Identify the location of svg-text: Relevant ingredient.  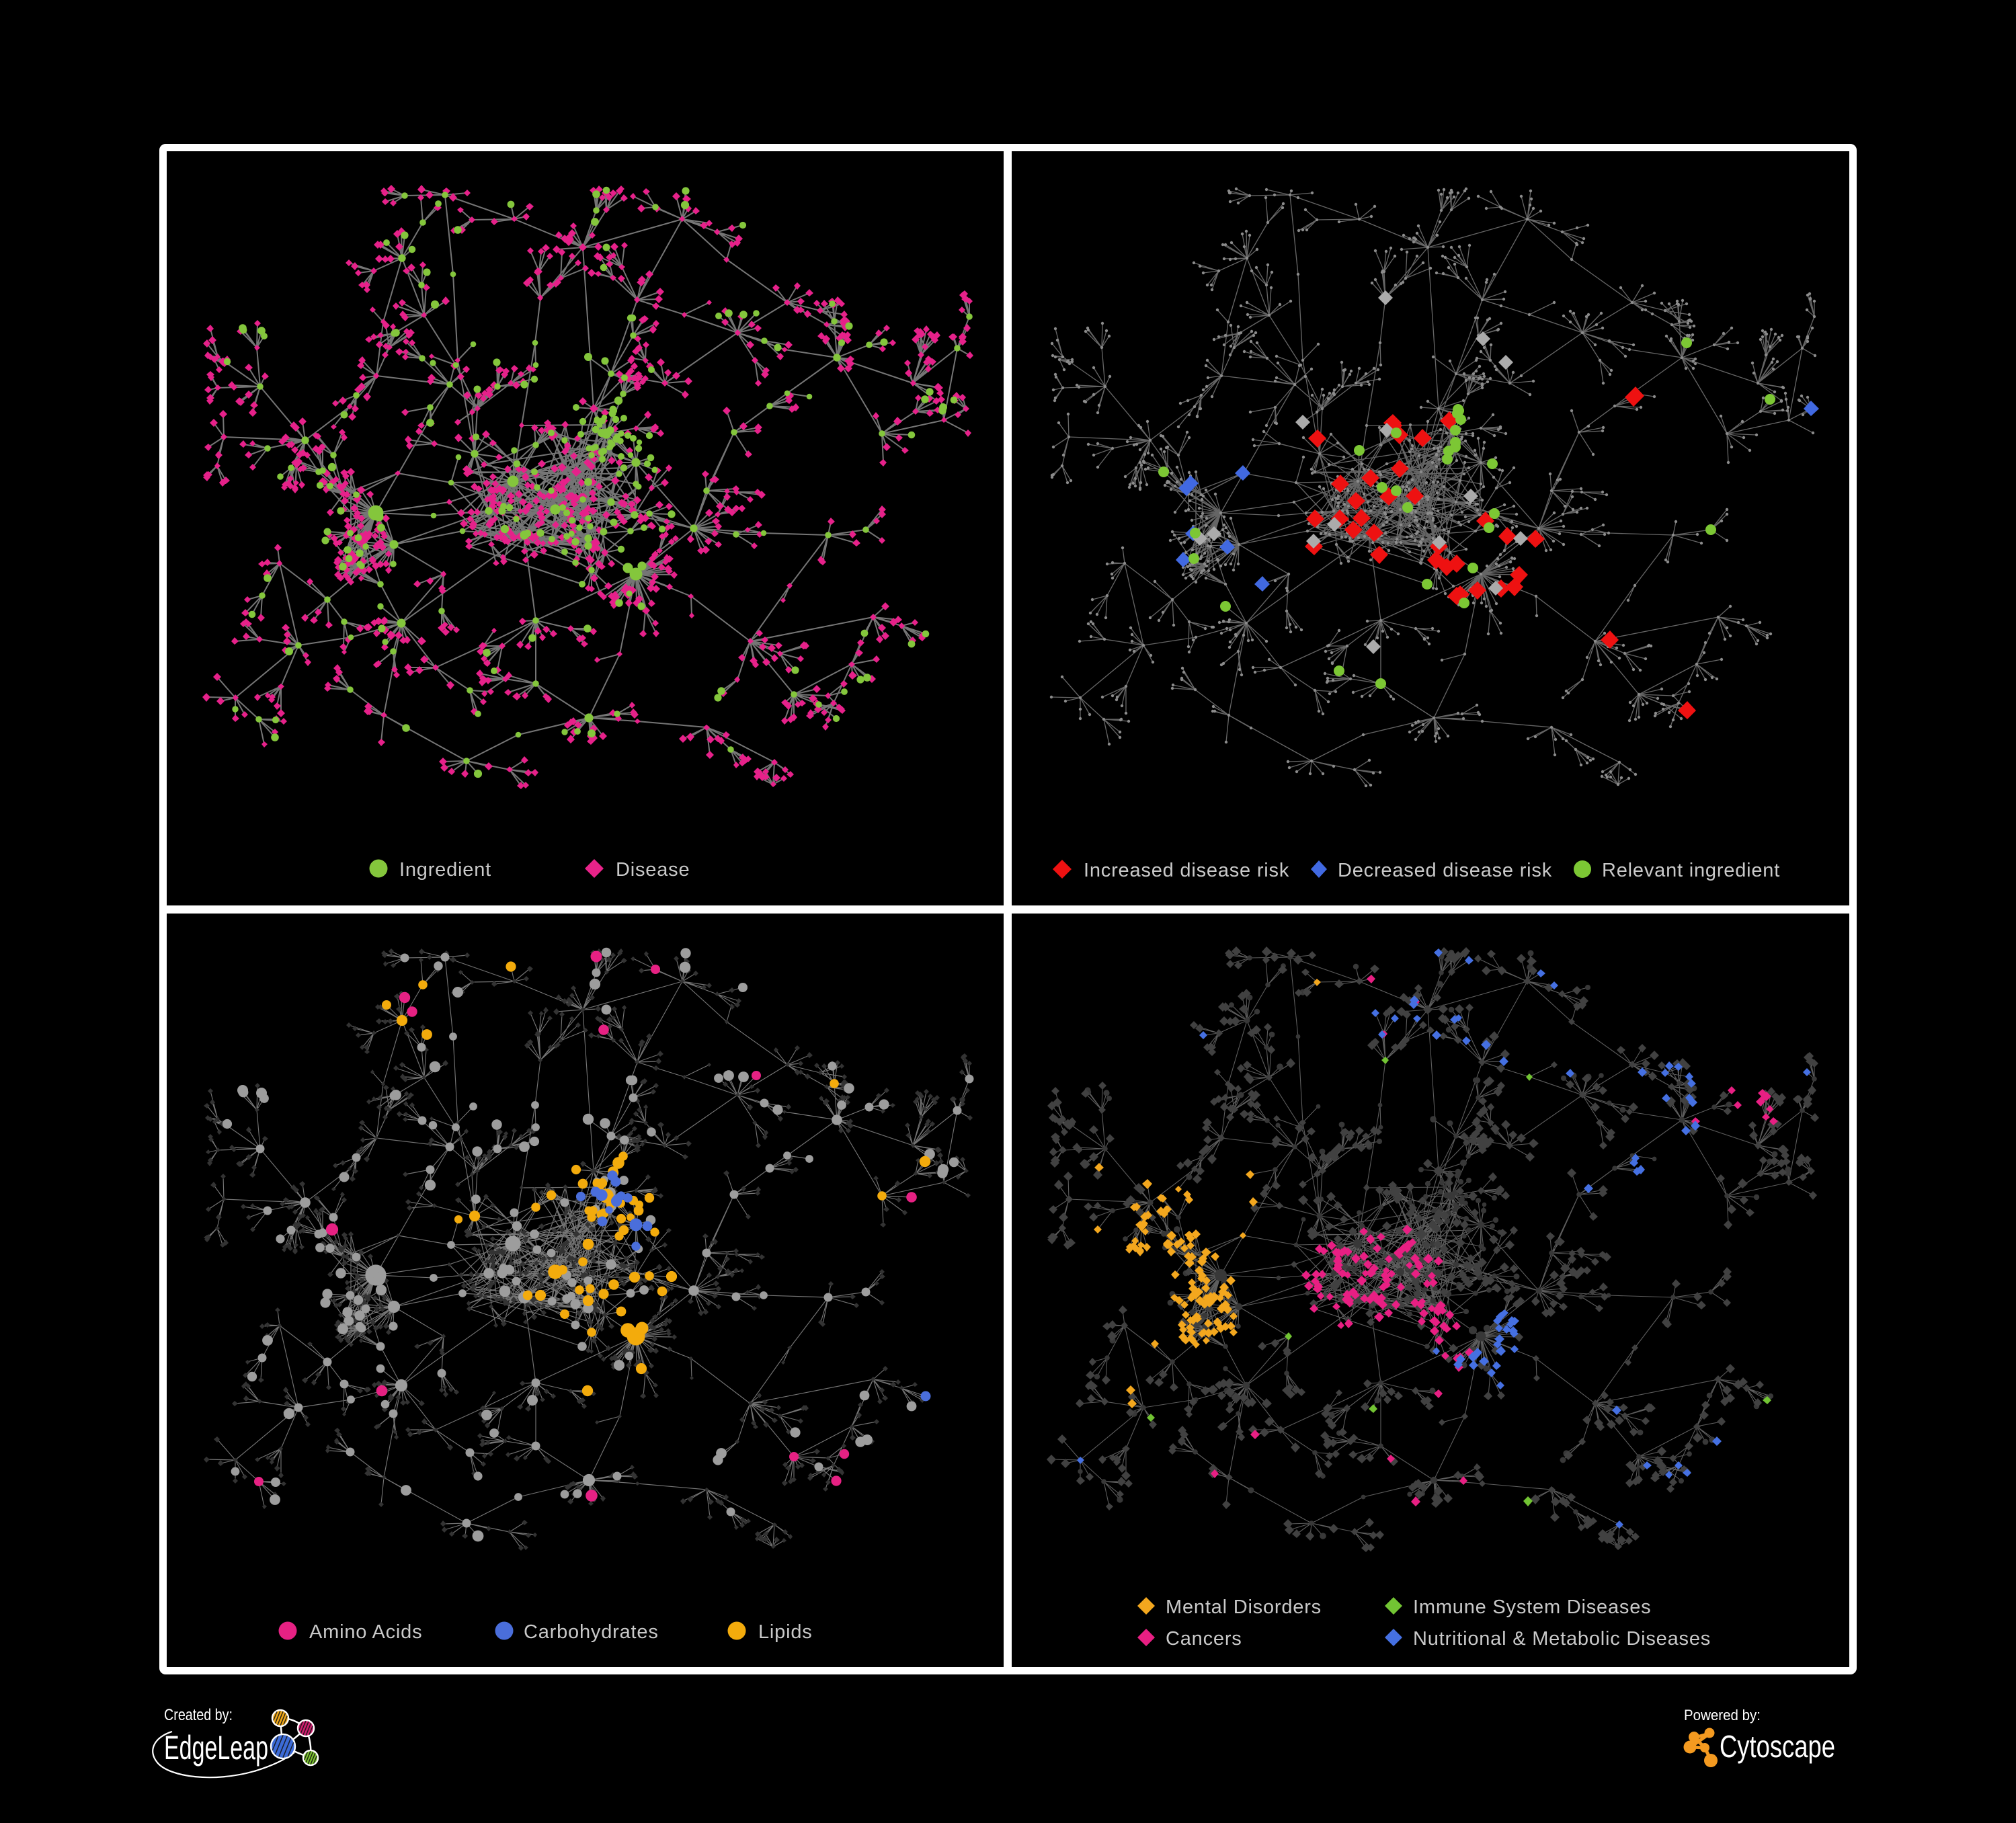
(1691, 871).